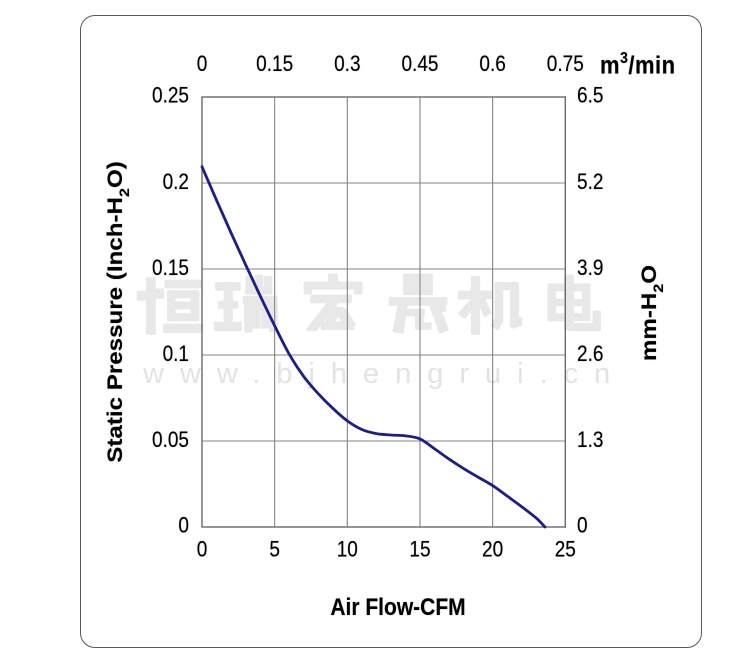 This screenshot has height=662, width=750. Describe the element at coordinates (649, 327) in the screenshot. I see `right-axis-title-prefix: mm-H` at that location.